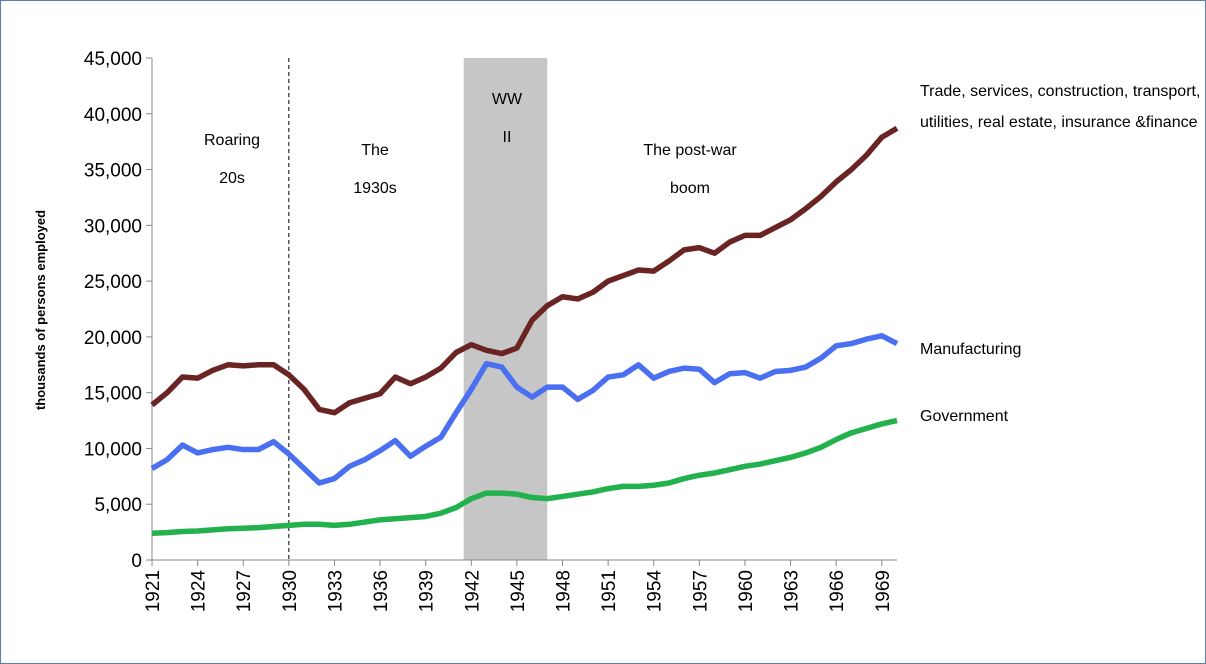  I want to click on x-tick-label: 1966, so click(837, 591).